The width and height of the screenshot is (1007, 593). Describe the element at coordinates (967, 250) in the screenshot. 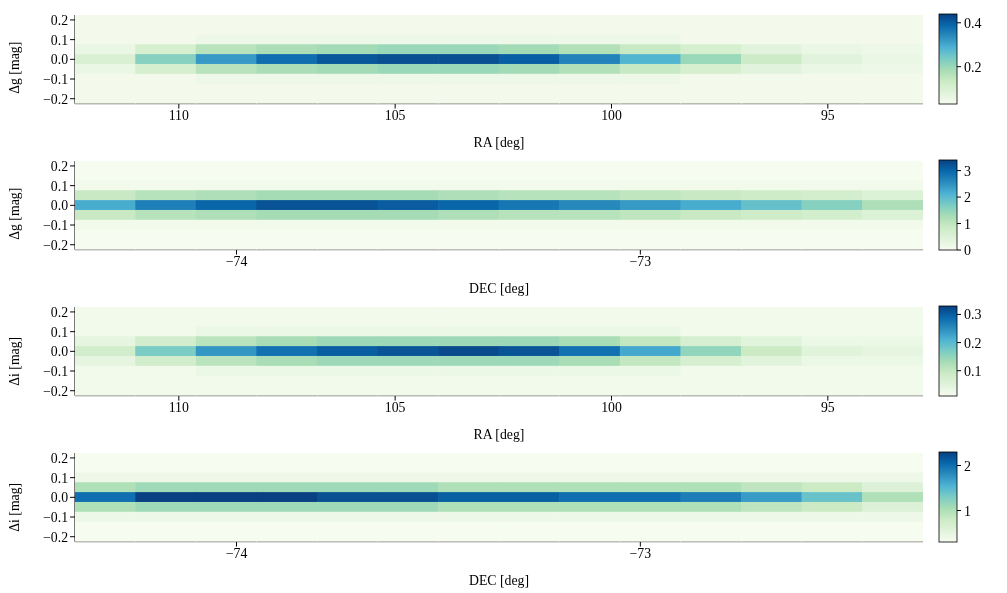

I see `color-bar-label: 0` at that location.